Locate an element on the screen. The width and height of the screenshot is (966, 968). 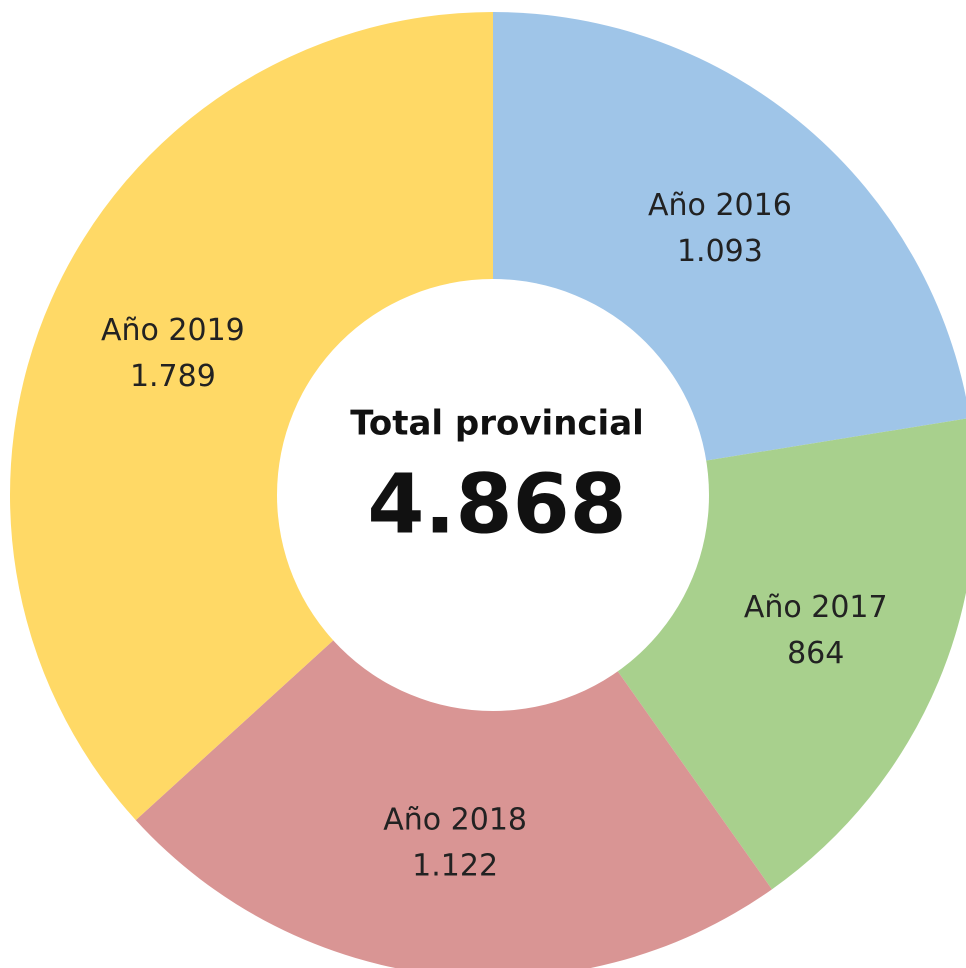
value-label: 1.093 is located at coordinates (720, 251).